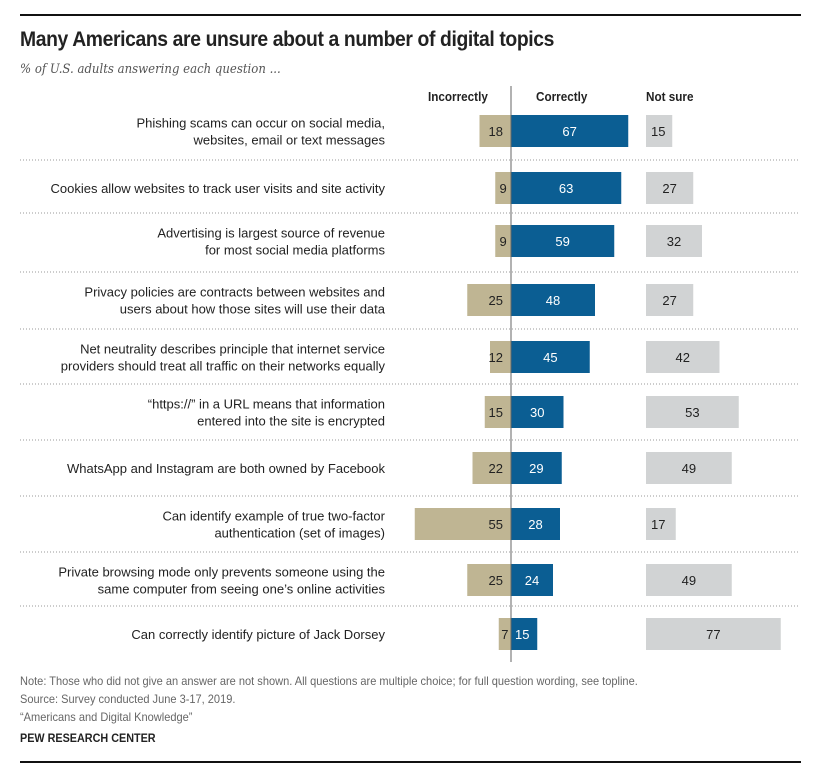 The width and height of the screenshot is (819, 768). I want to click on category-label: authentication (set of images), so click(299, 533).